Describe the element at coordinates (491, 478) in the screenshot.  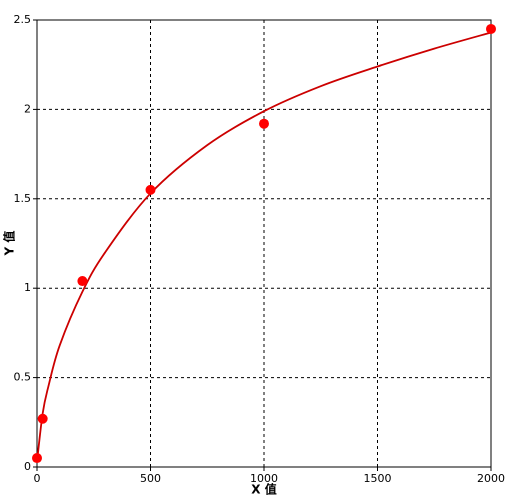
I see `x-tick-label: 2000` at that location.